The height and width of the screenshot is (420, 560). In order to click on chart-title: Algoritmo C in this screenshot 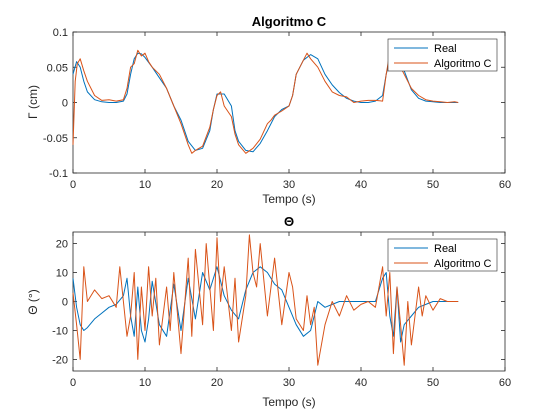, I will do `click(289, 21)`.